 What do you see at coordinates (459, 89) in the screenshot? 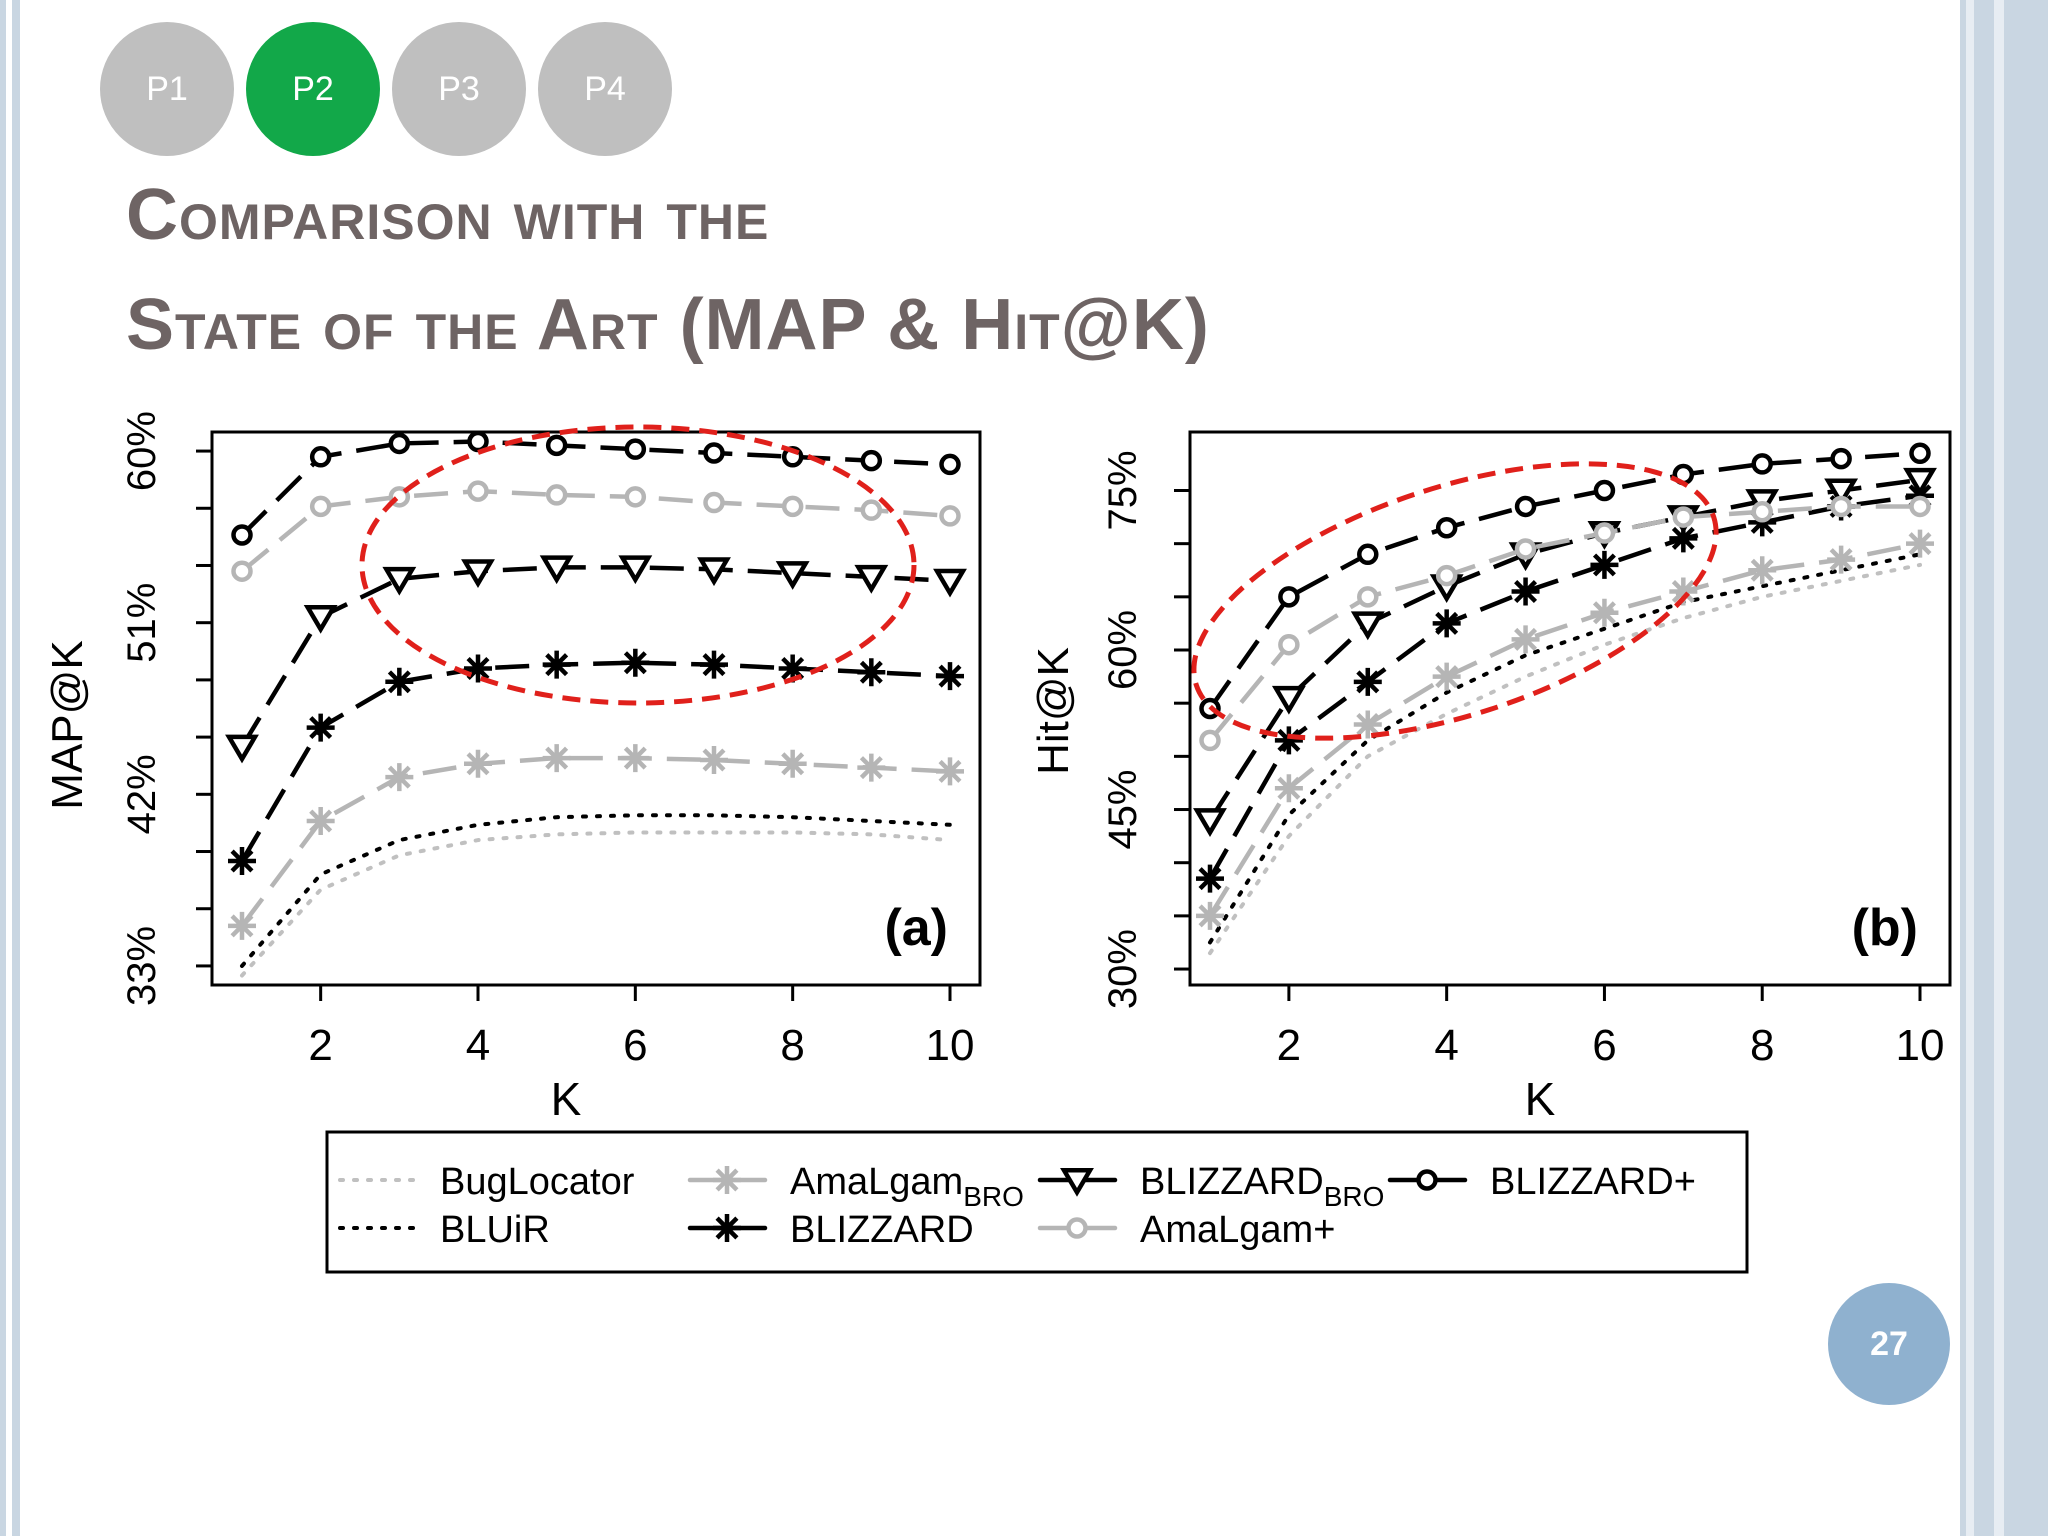
I see `nav-item-p3: P3` at bounding box center [459, 89].